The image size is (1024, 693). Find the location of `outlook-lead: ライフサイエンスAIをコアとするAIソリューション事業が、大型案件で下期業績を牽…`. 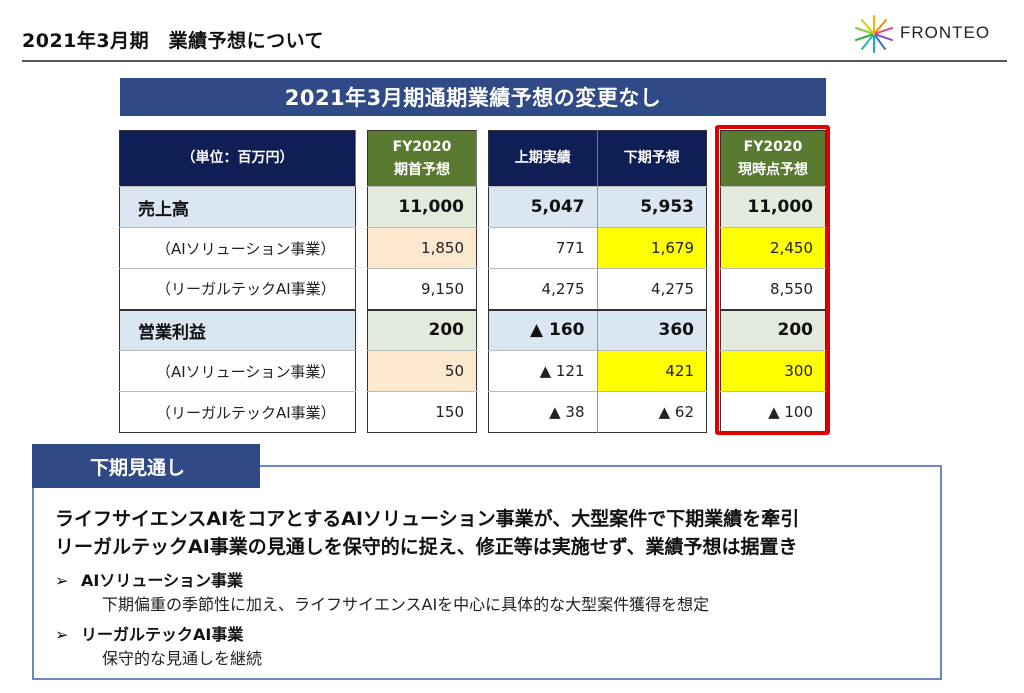

outlook-lead: ライフサイエンスAIをコアとするAIソリューション事業が、大型案件で下期業績を牽… is located at coordinates (495, 533).